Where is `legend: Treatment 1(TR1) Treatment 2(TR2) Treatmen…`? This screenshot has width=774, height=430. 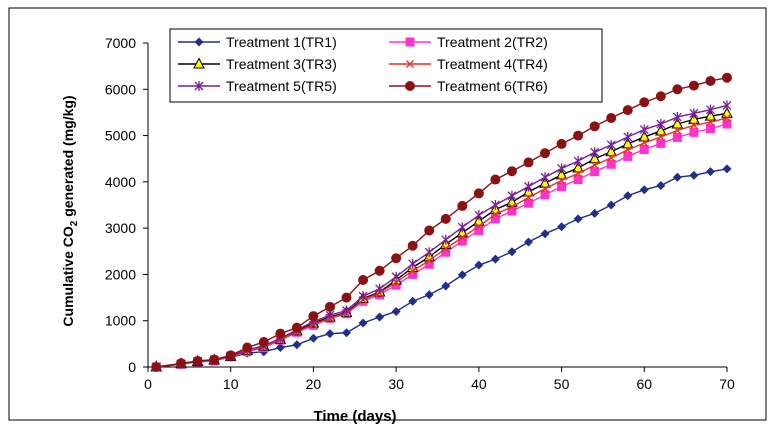
legend: Treatment 1(TR1) Treatment 2(TR2) Treatmen… is located at coordinates (386, 65).